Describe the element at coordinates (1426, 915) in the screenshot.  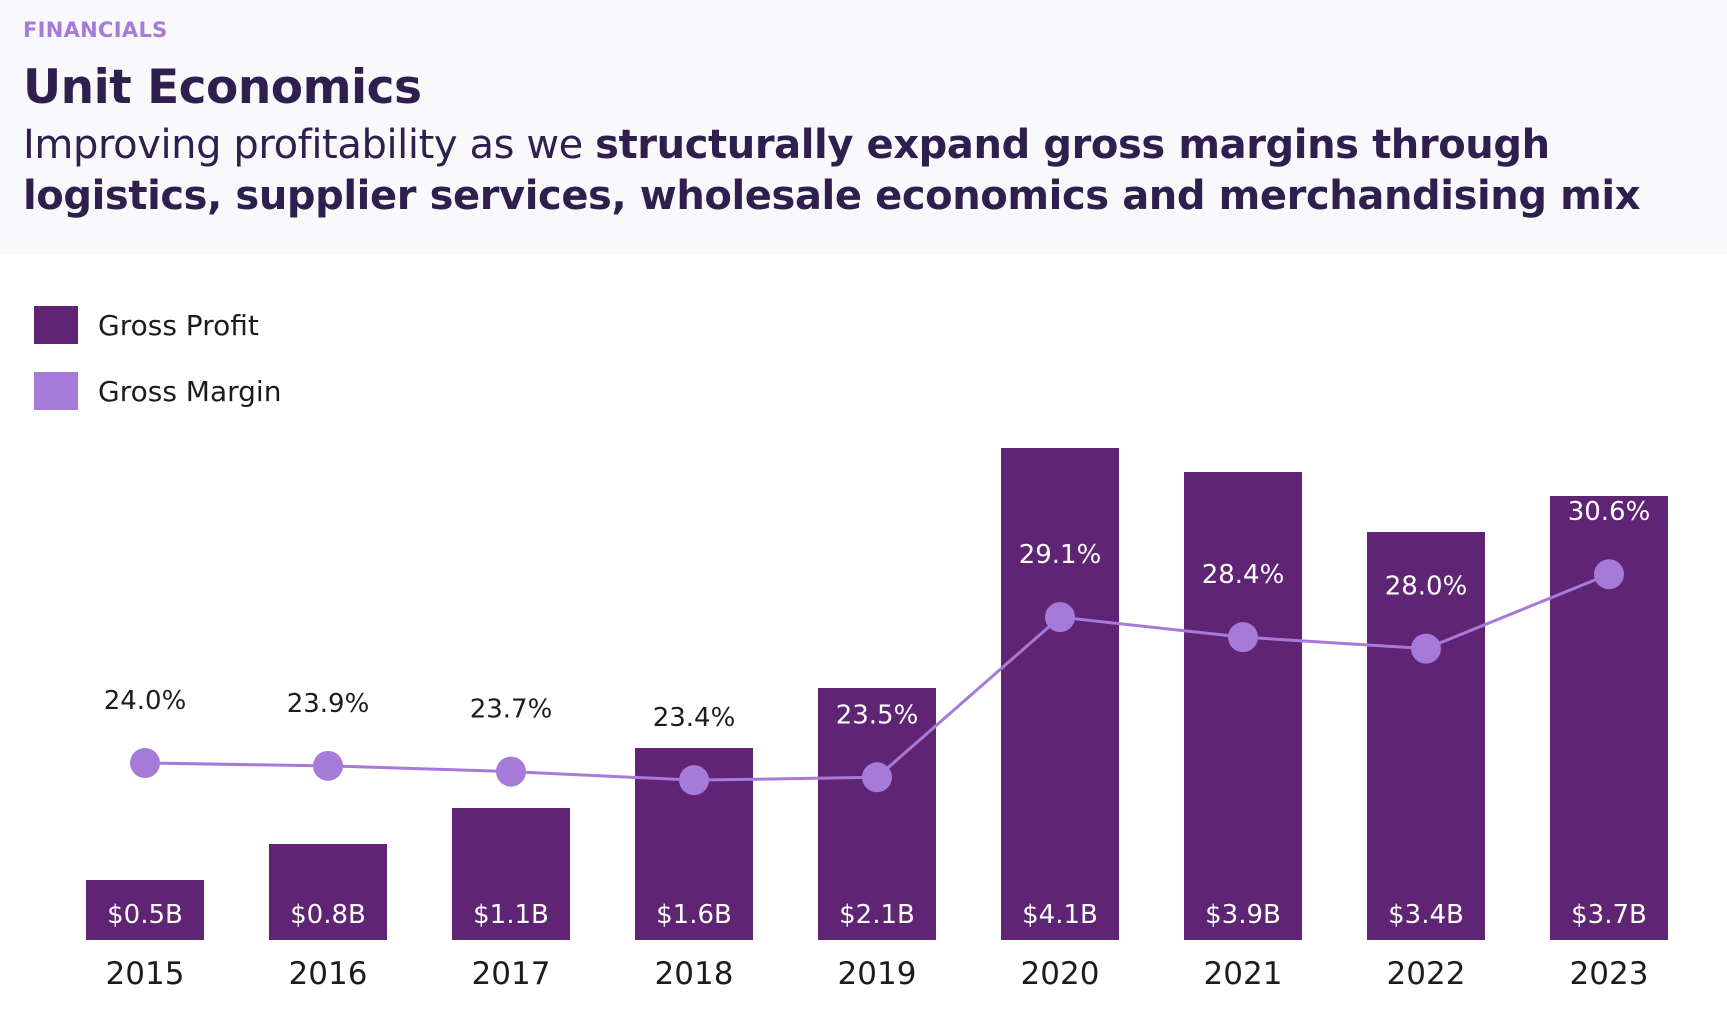
I see `bar-value-label-2022: $3.4B` at that location.